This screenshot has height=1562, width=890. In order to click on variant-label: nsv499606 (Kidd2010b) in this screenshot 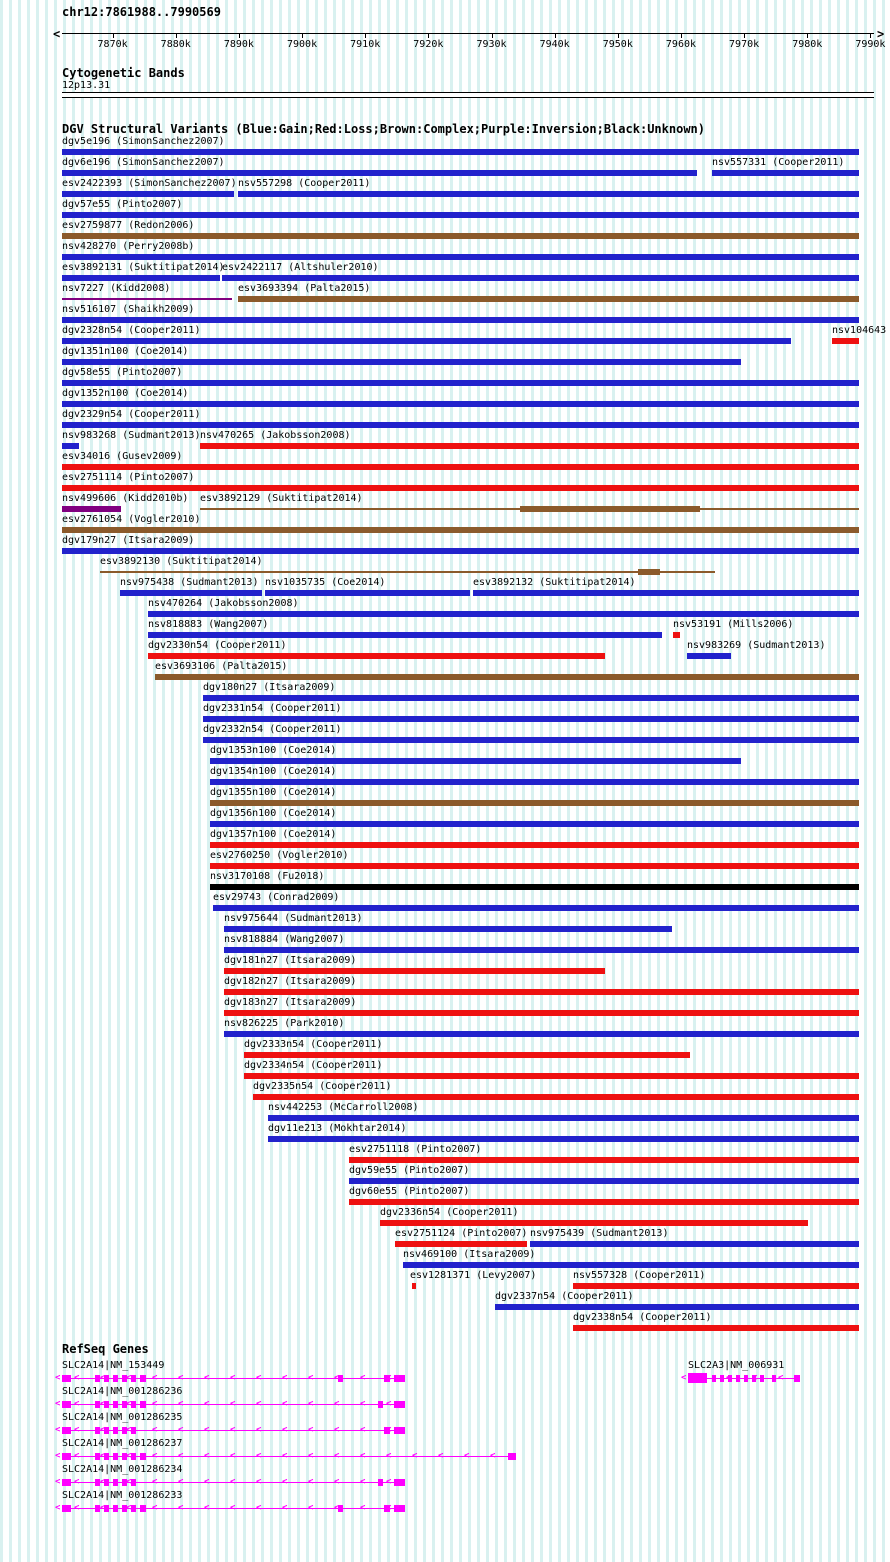, I will do `click(125, 498)`.